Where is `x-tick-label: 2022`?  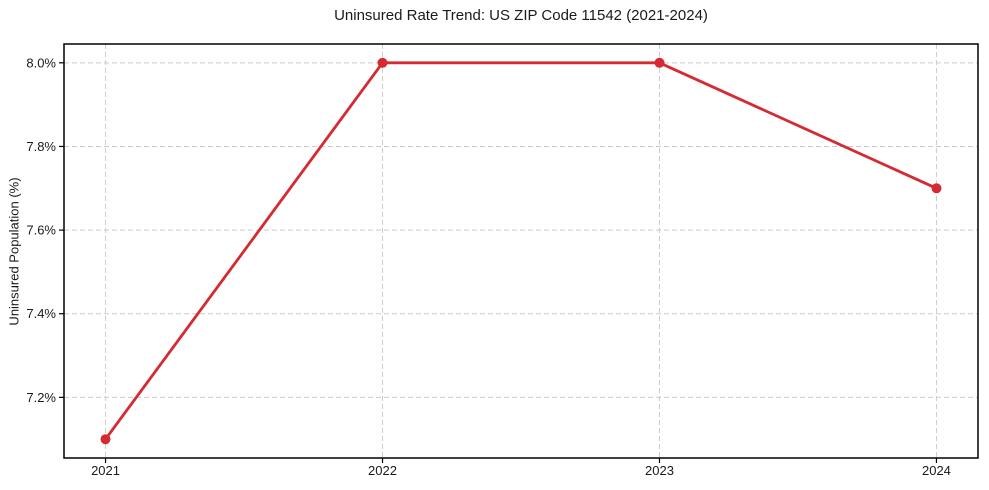 x-tick-label: 2022 is located at coordinates (382, 470).